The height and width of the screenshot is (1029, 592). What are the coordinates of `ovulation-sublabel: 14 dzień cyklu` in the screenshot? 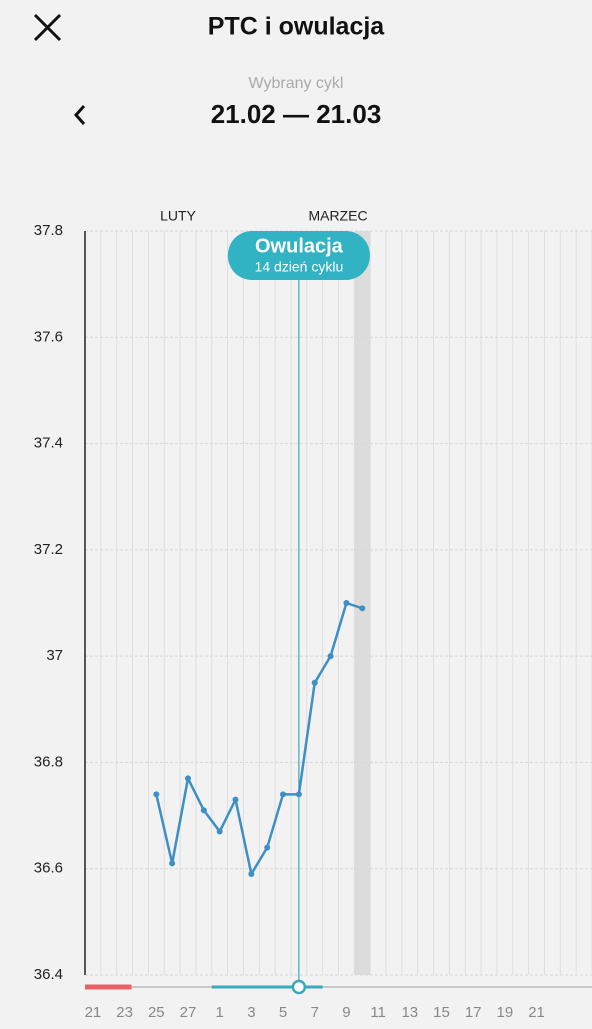 It's located at (299, 267).